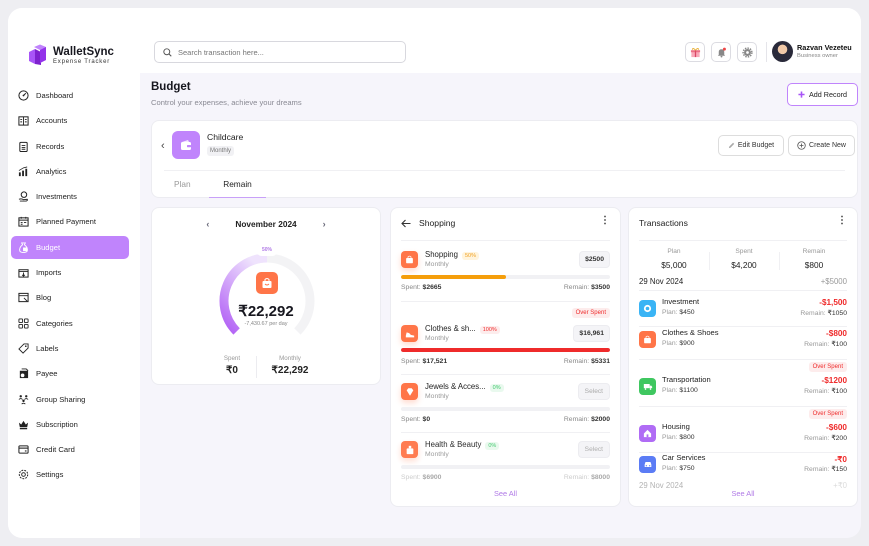 The width and height of the screenshot is (869, 546). I want to click on sidebar-item-label: Settings, so click(50, 475).